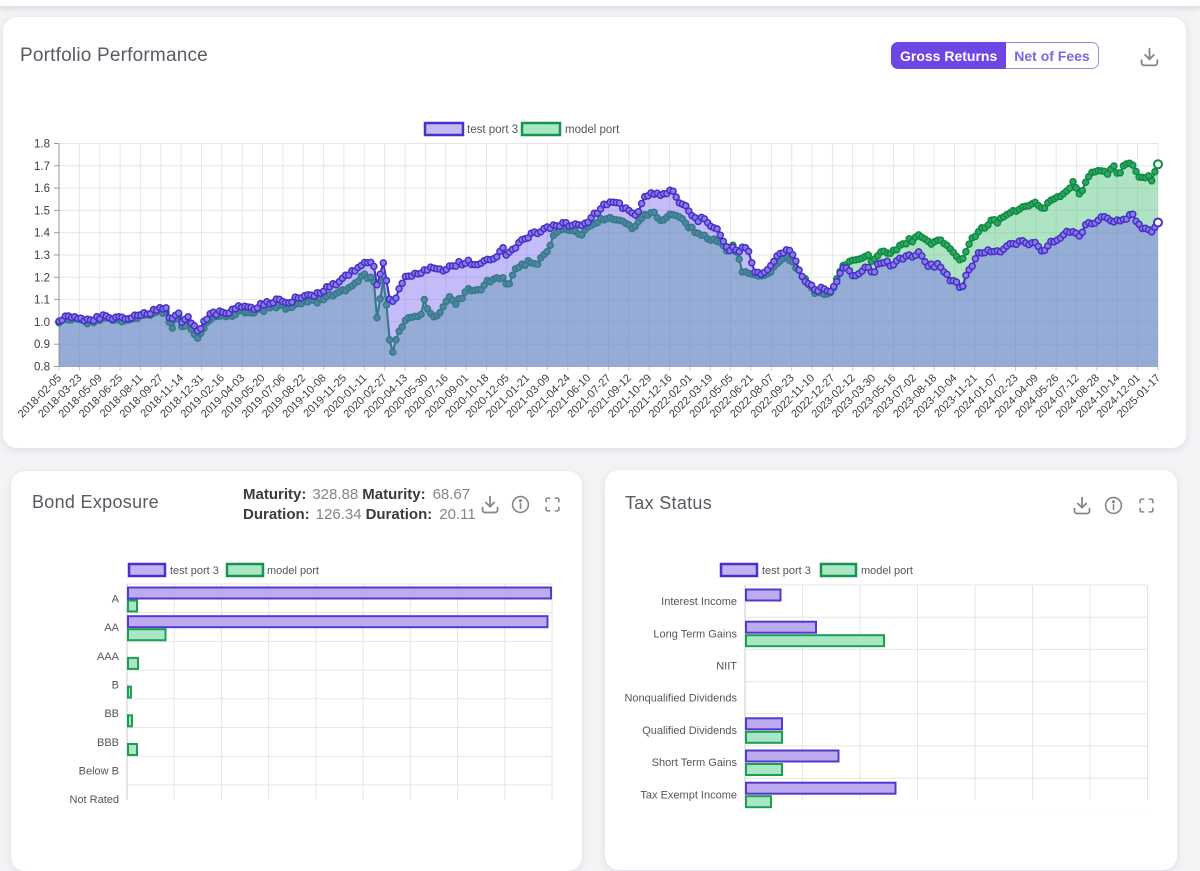  I want to click on svg-text: 1.5, so click(42, 211).